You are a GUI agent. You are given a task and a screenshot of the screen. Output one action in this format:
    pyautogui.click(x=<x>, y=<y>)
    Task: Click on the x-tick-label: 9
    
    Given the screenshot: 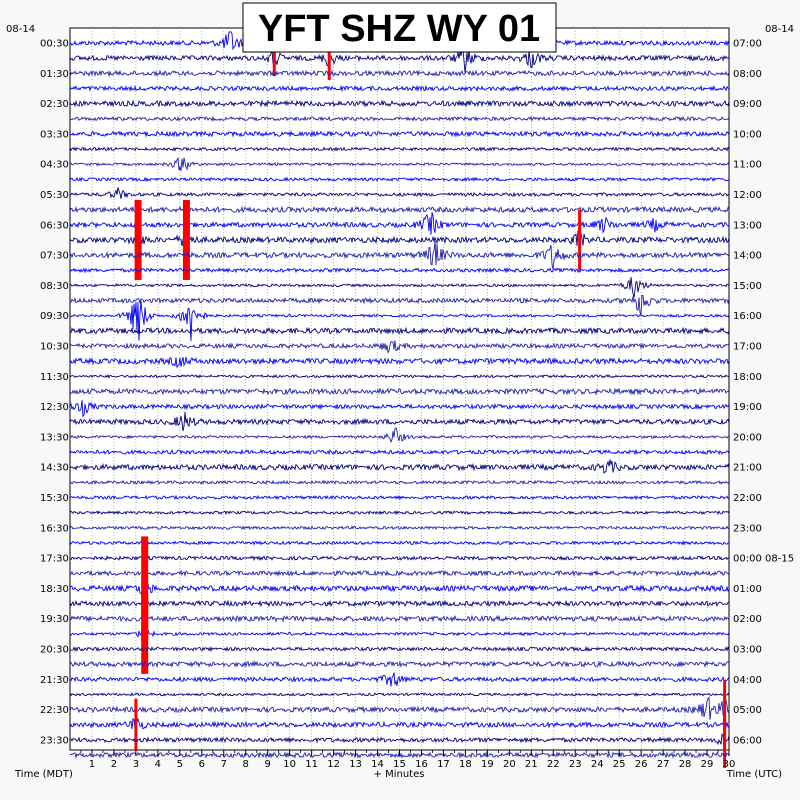 What is the action you would take?
    pyautogui.click(x=268, y=764)
    